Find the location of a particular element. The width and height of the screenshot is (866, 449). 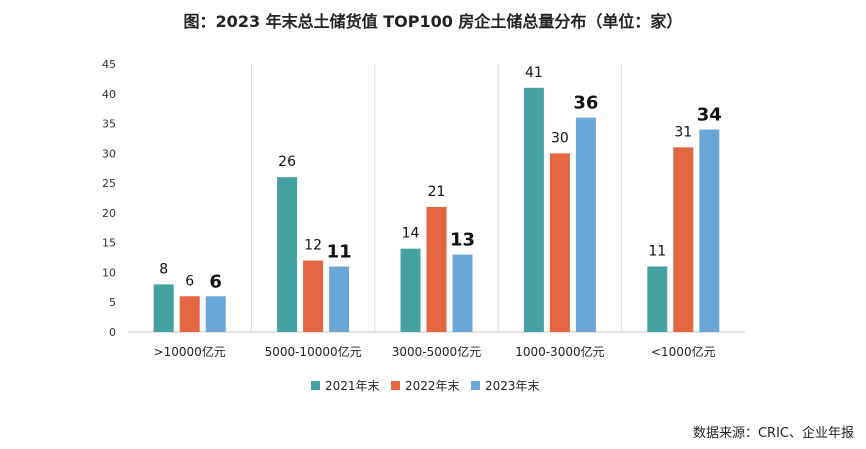

data-label: 36 is located at coordinates (585, 103).